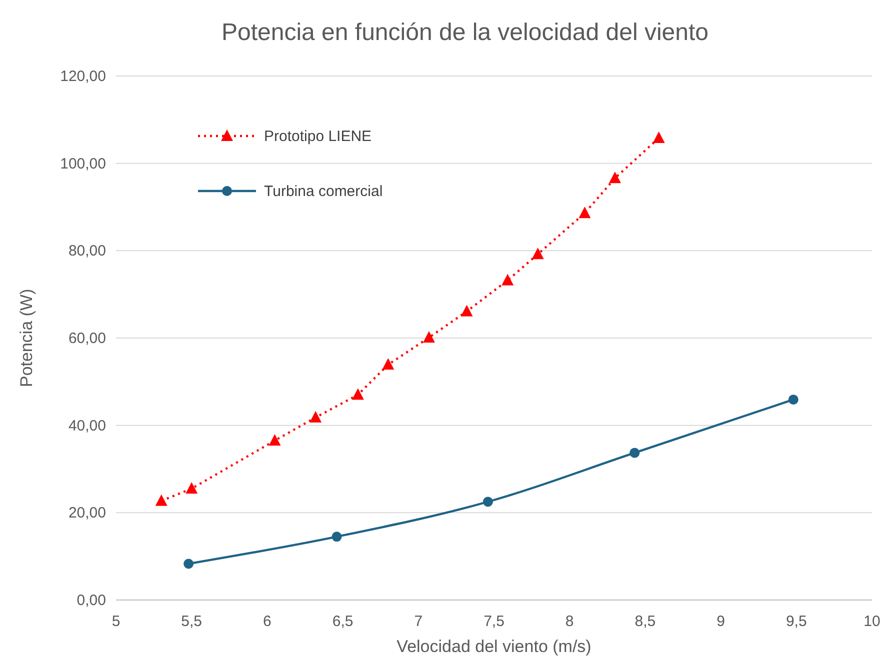  I want to click on x-tick-label: 7, so click(418, 621).